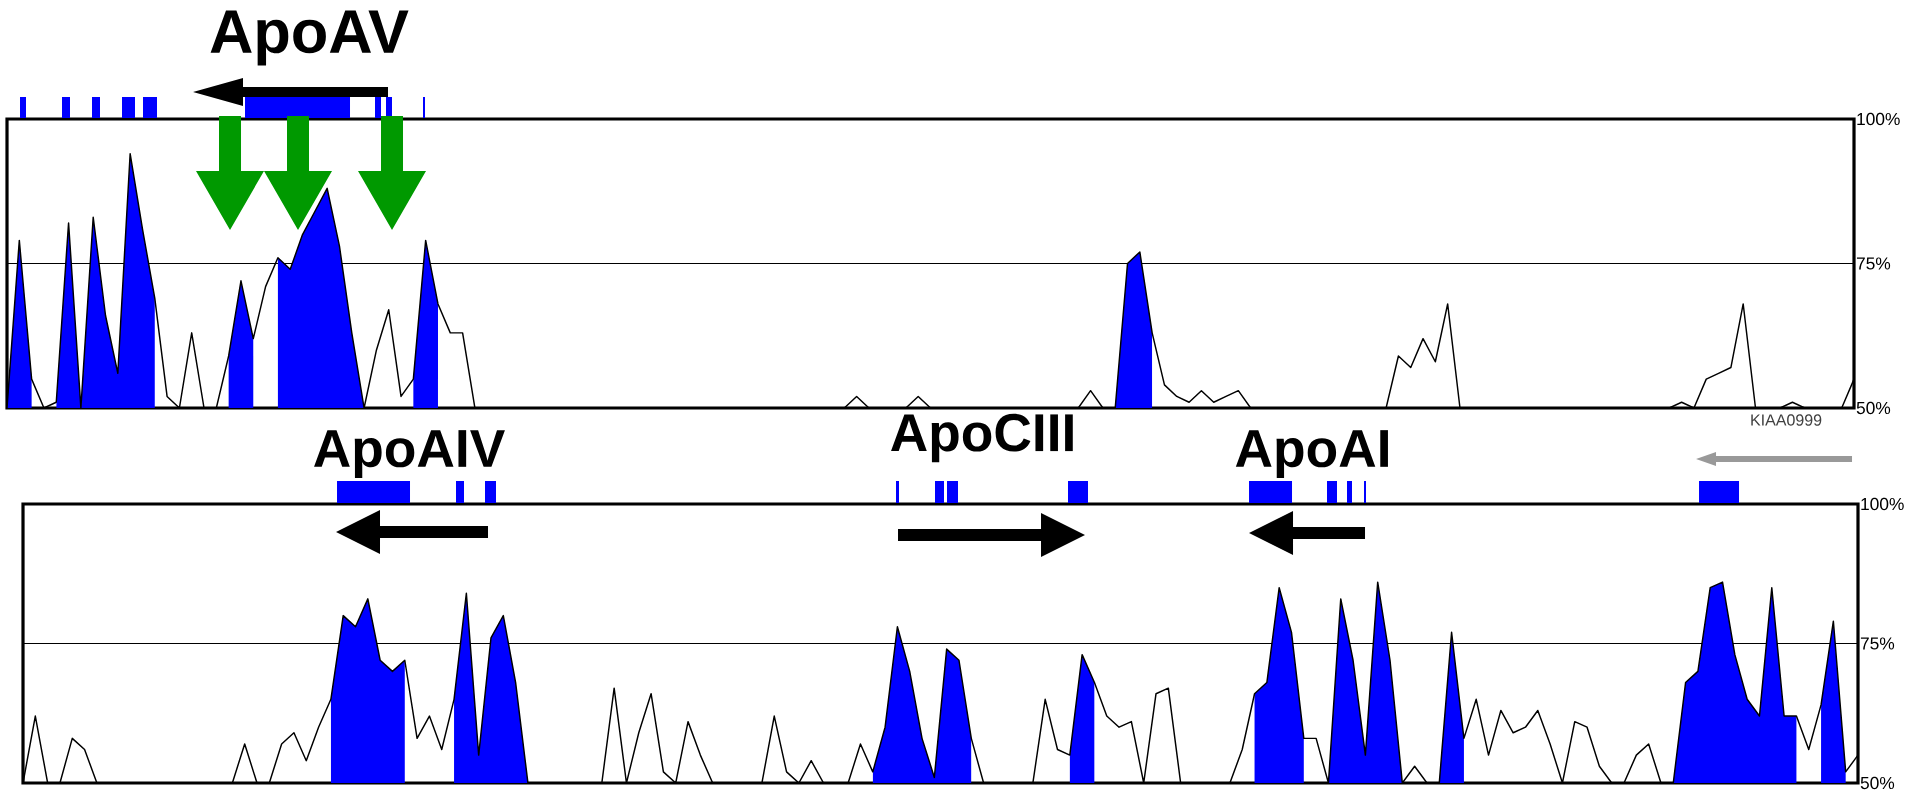 The height and width of the screenshot is (793, 1915). I want to click on text: ApoAIV, so click(409, 454).